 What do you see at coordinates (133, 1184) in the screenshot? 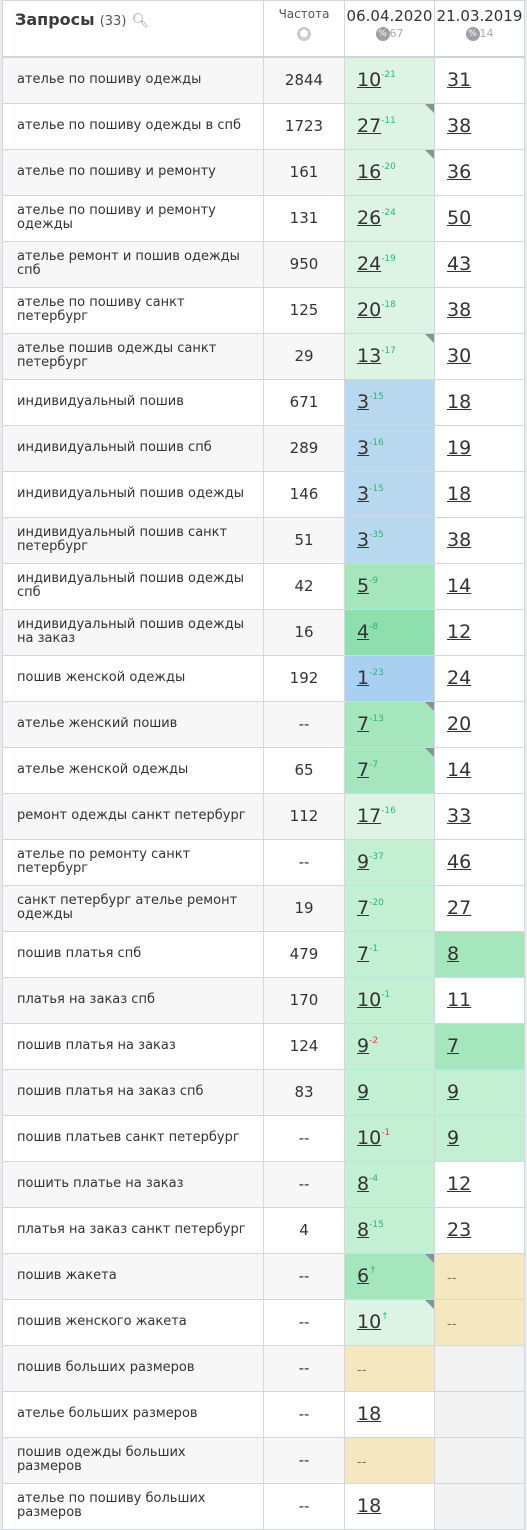
I see `query-cell: пошить платье на заказ` at bounding box center [133, 1184].